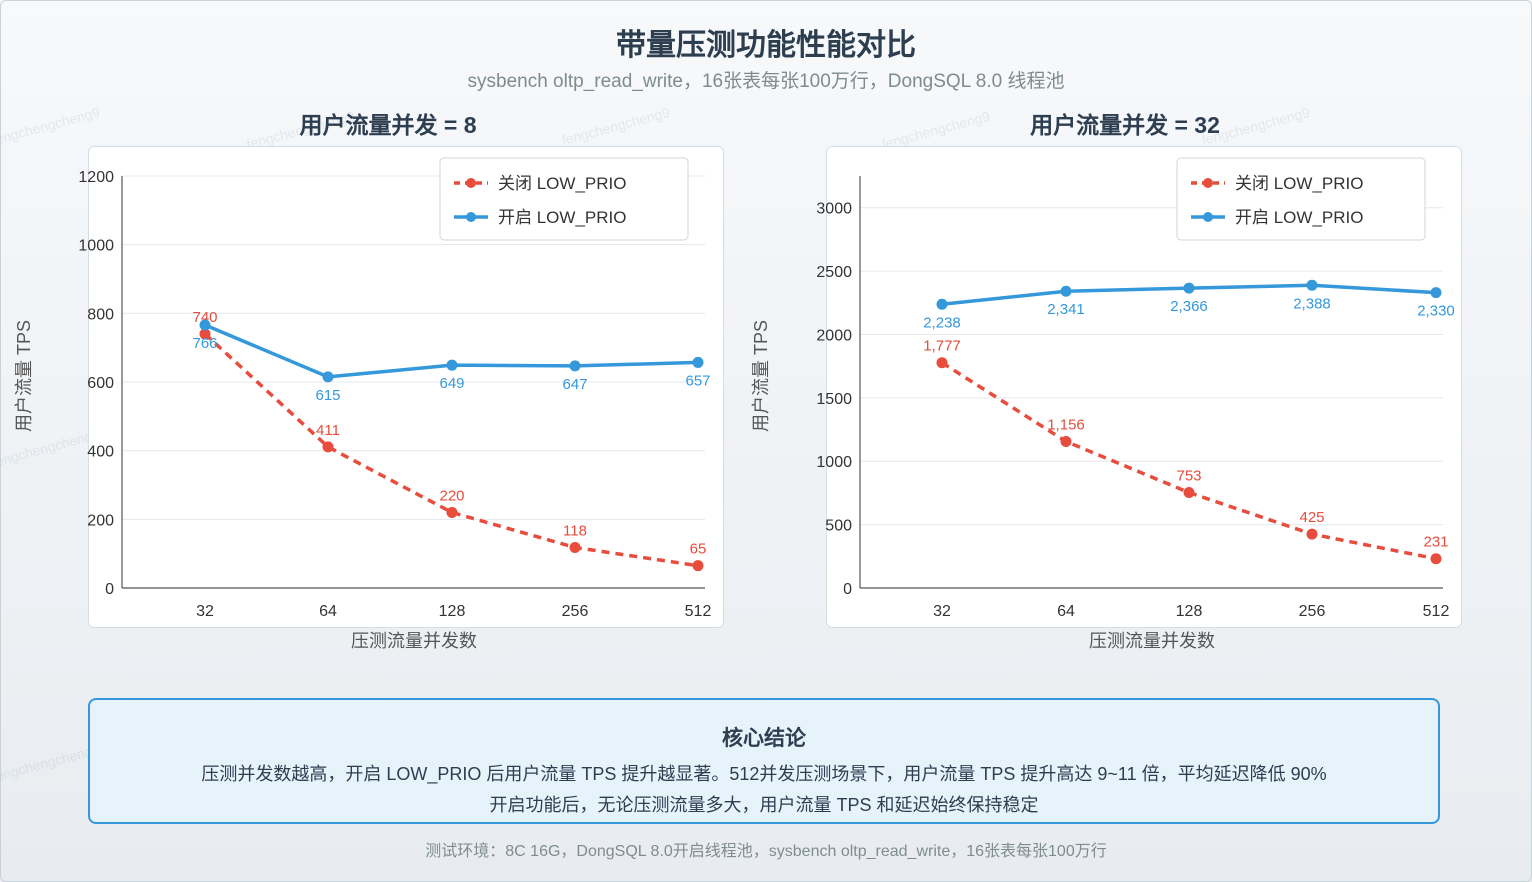  What do you see at coordinates (764, 738) in the screenshot?
I see `conclusion-title: 核心结论` at bounding box center [764, 738].